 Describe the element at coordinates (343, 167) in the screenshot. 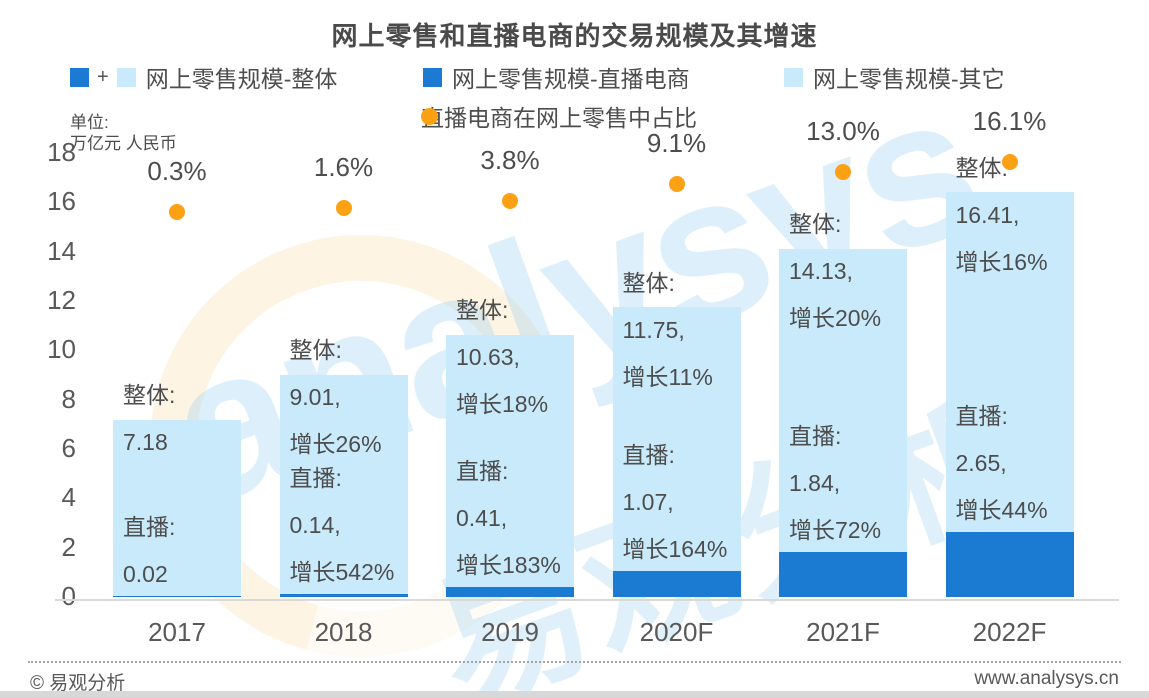

I see `ratio-label-2018: 1.6%` at that location.